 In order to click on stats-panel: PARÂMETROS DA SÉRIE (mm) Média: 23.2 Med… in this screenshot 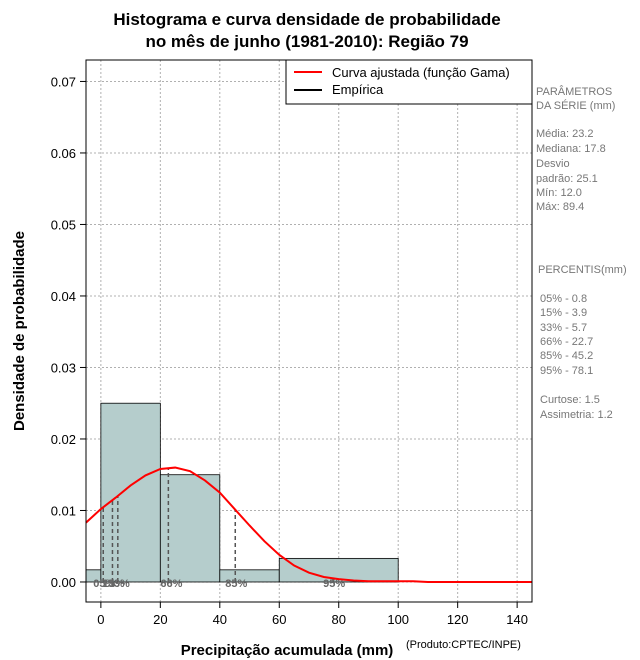, I will do `click(581, 253)`.